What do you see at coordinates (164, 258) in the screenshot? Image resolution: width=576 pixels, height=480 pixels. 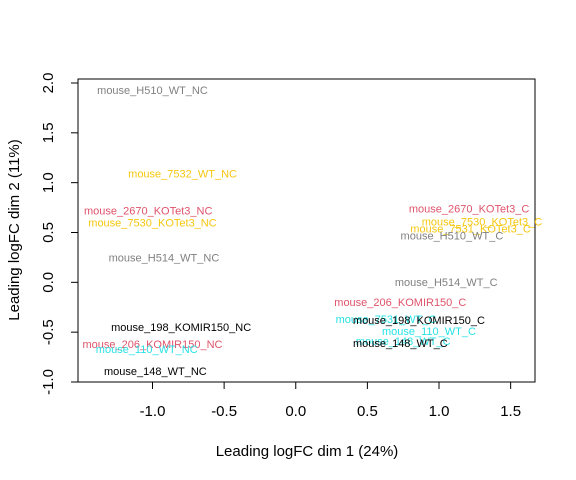 I see `sample-label: mouse_H514_WT_NC` at bounding box center [164, 258].